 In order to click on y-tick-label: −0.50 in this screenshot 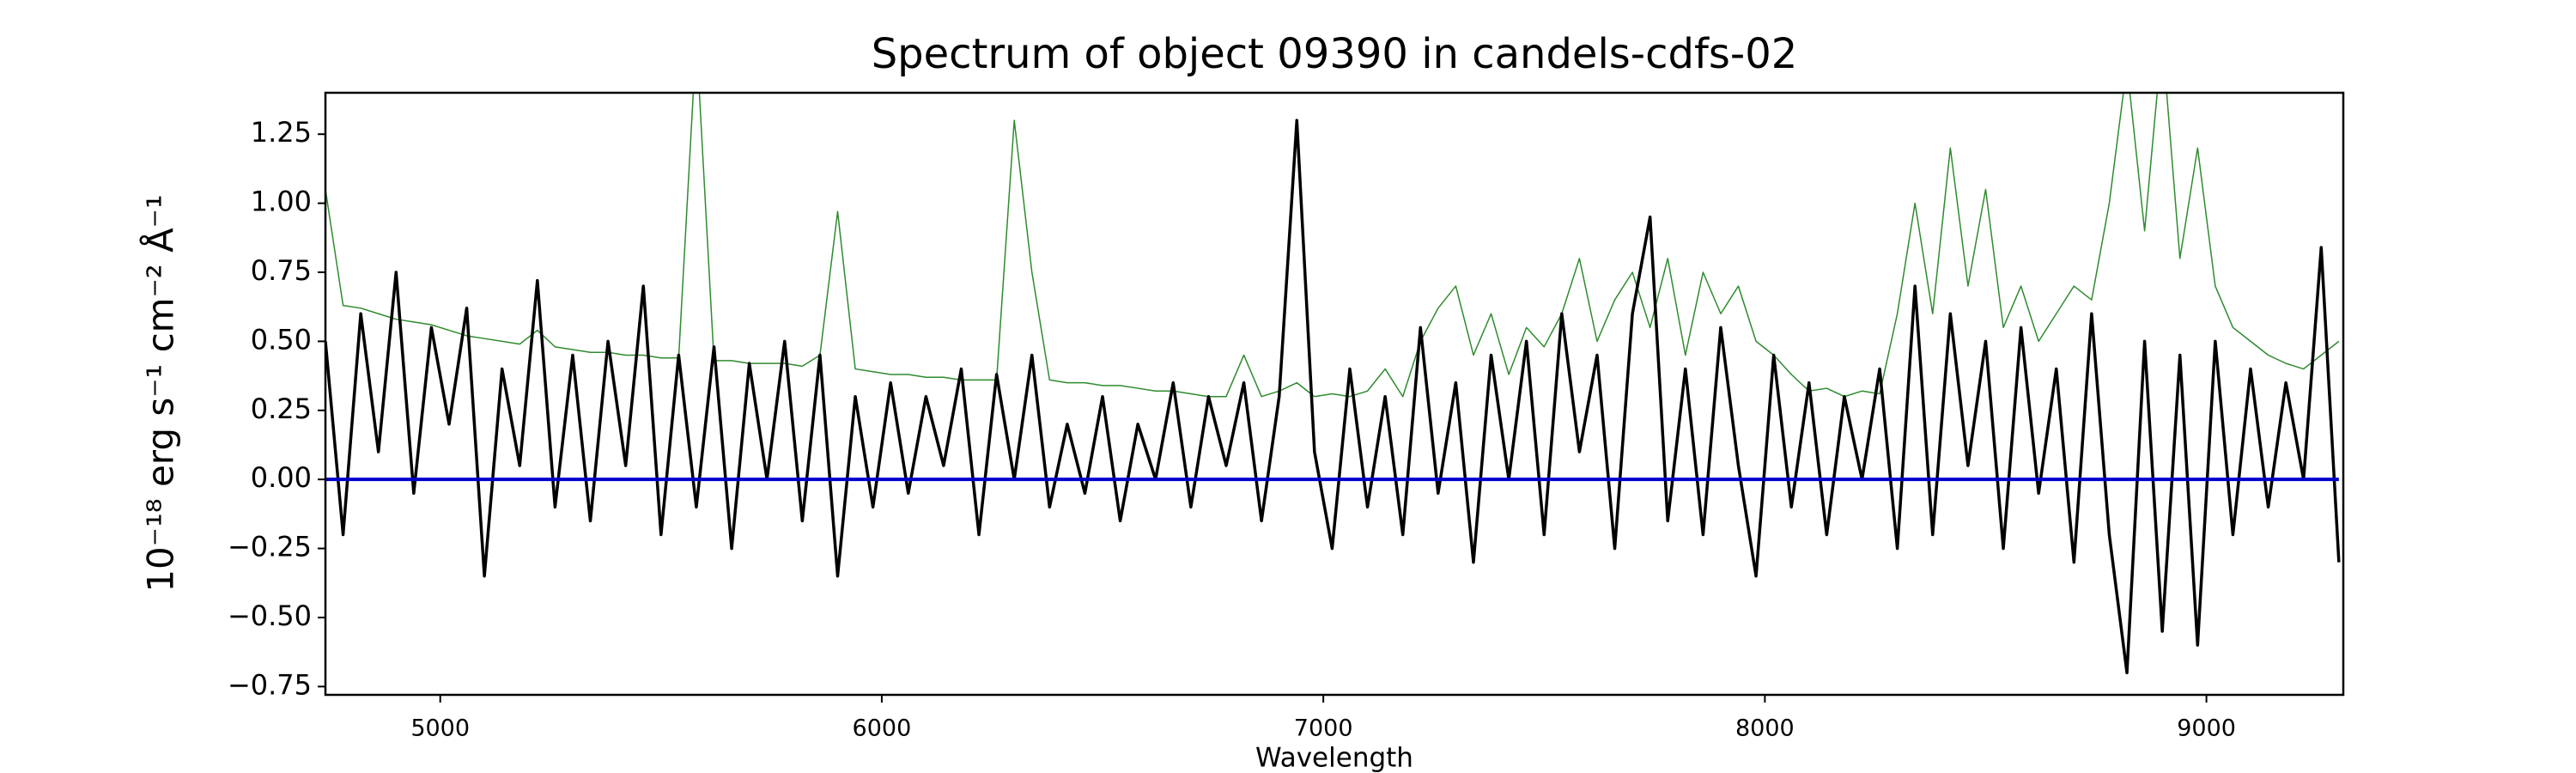, I will do `click(270, 616)`.